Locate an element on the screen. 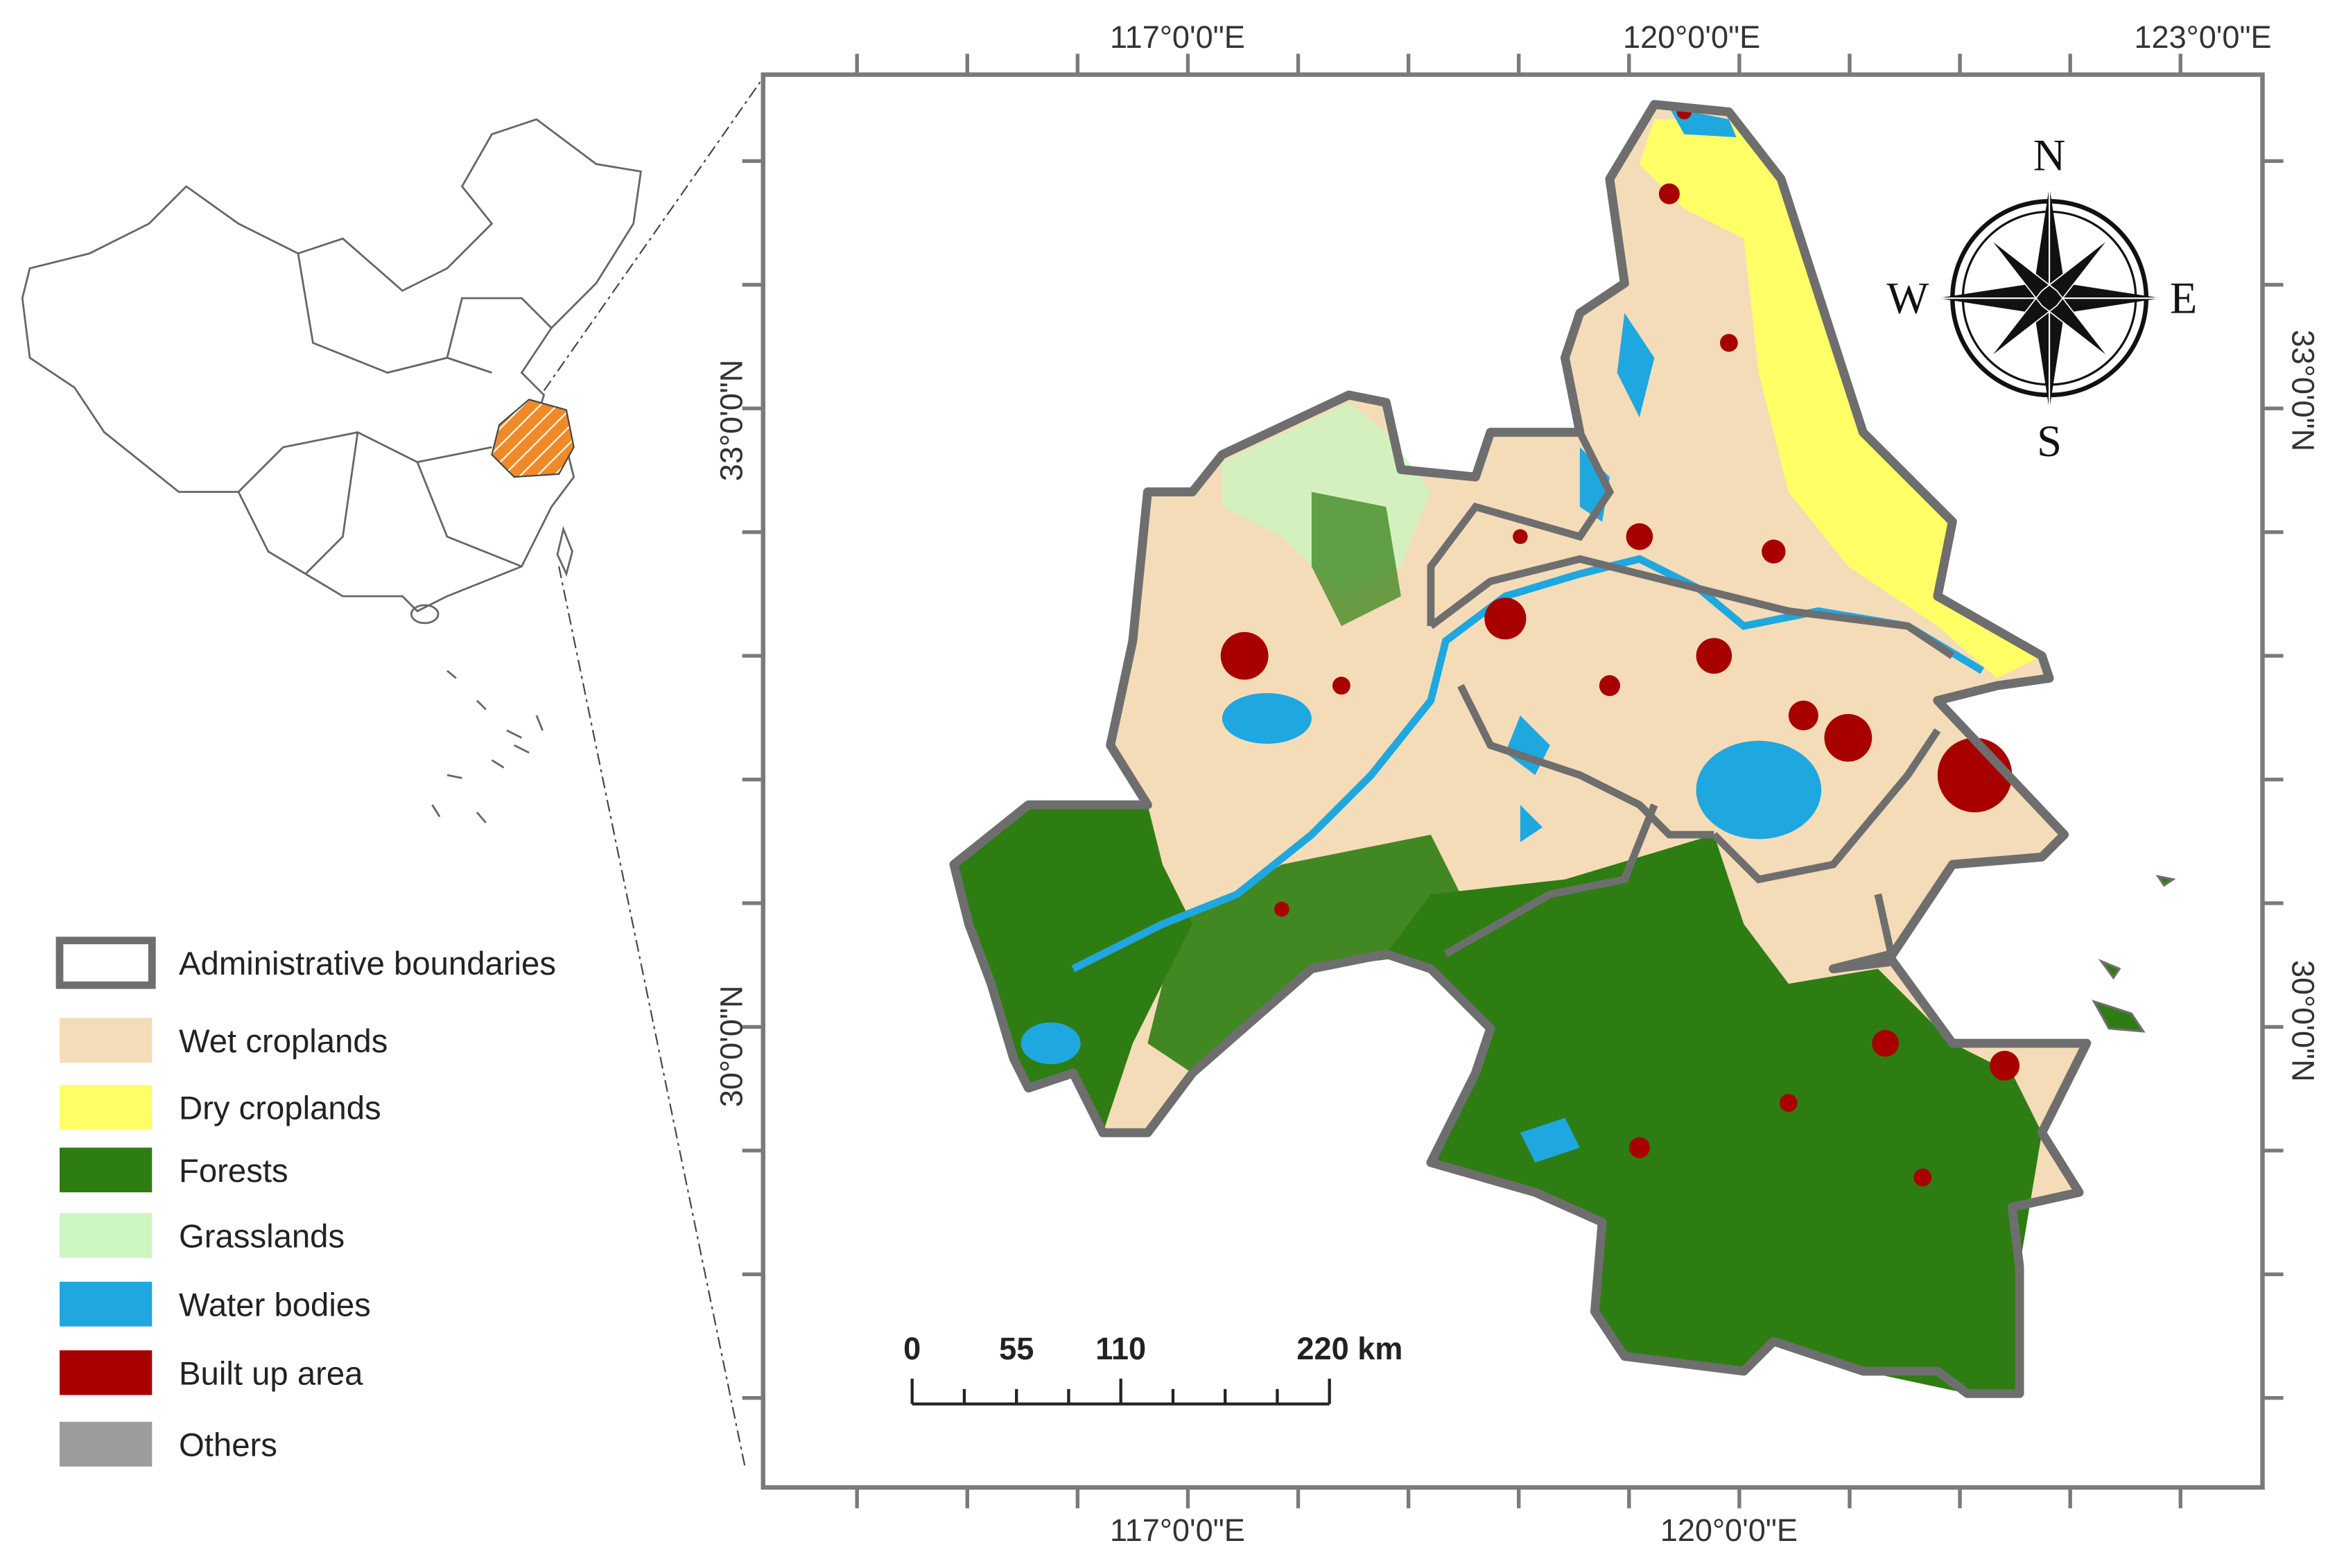  legend-label: Wet croplands is located at coordinates (283, 1041).